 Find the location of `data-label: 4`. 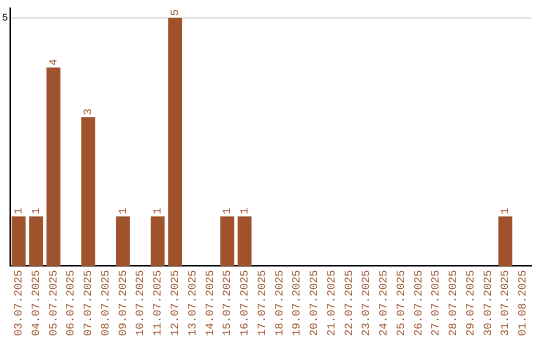

data-label: 4 is located at coordinates (54, 62).